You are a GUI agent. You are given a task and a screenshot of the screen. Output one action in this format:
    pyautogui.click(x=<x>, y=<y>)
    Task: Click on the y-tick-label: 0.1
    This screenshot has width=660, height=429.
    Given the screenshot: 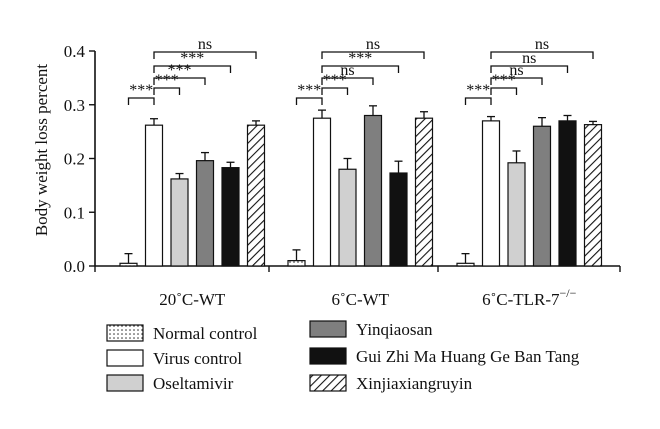 What is the action you would take?
    pyautogui.click(x=74, y=212)
    